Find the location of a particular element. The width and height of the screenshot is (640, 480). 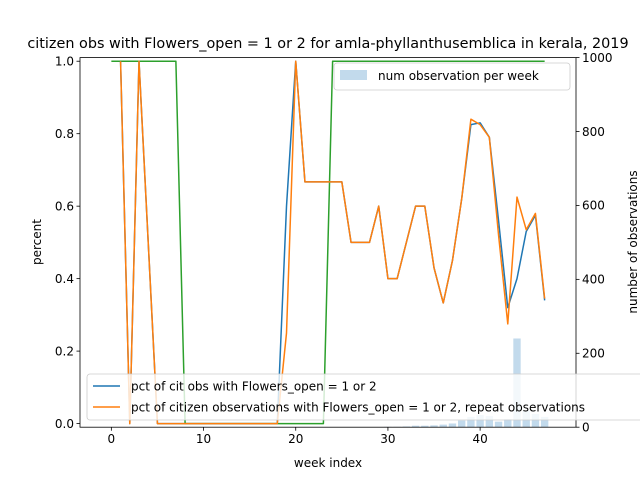

y2-tick-label: 400 is located at coordinates (593, 280).